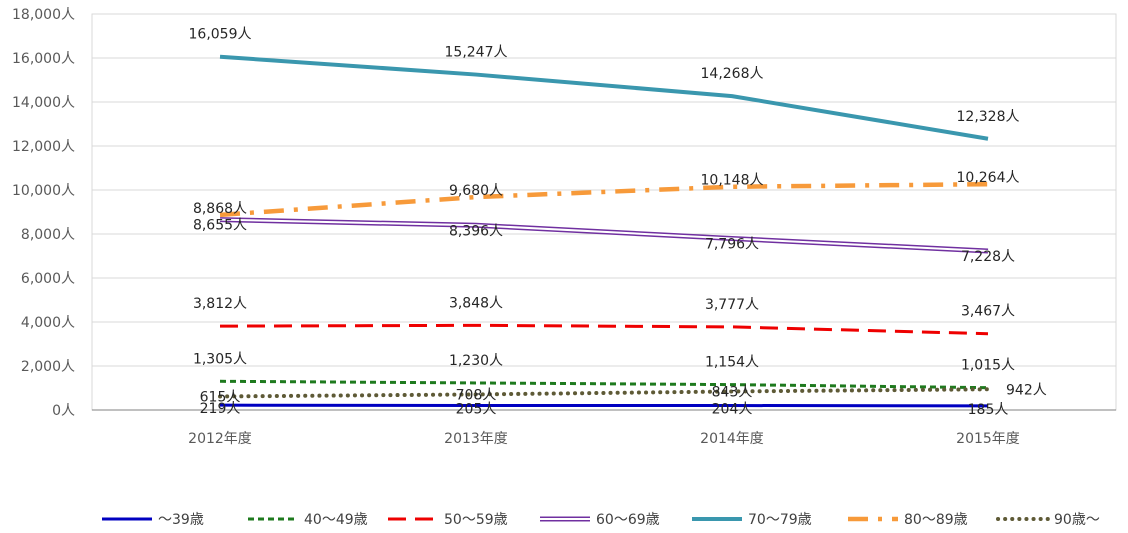  Describe the element at coordinates (732, 363) in the screenshot. I see `data-label: 1,154人` at that location.